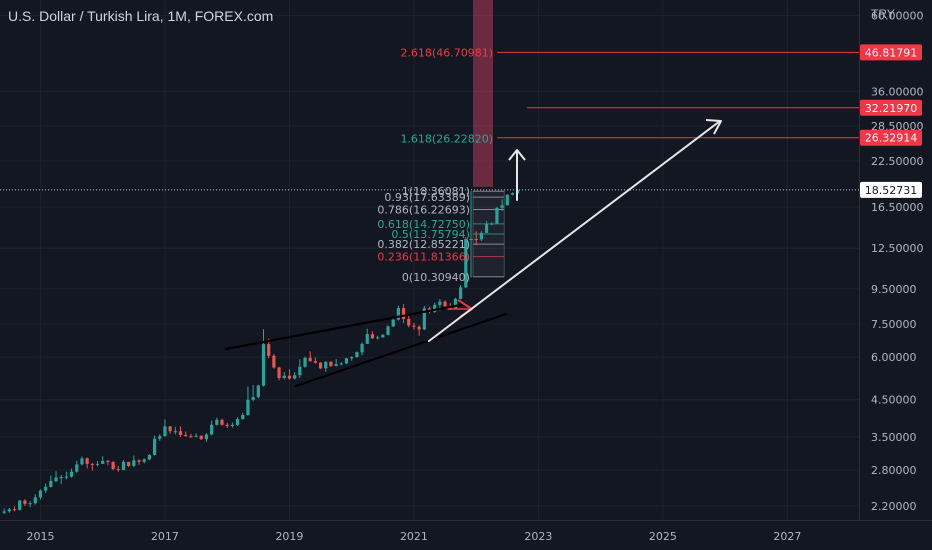 The image size is (932, 550). Describe the element at coordinates (894, 400) in the screenshot. I see `price-tick-label: 4.50000` at that location.